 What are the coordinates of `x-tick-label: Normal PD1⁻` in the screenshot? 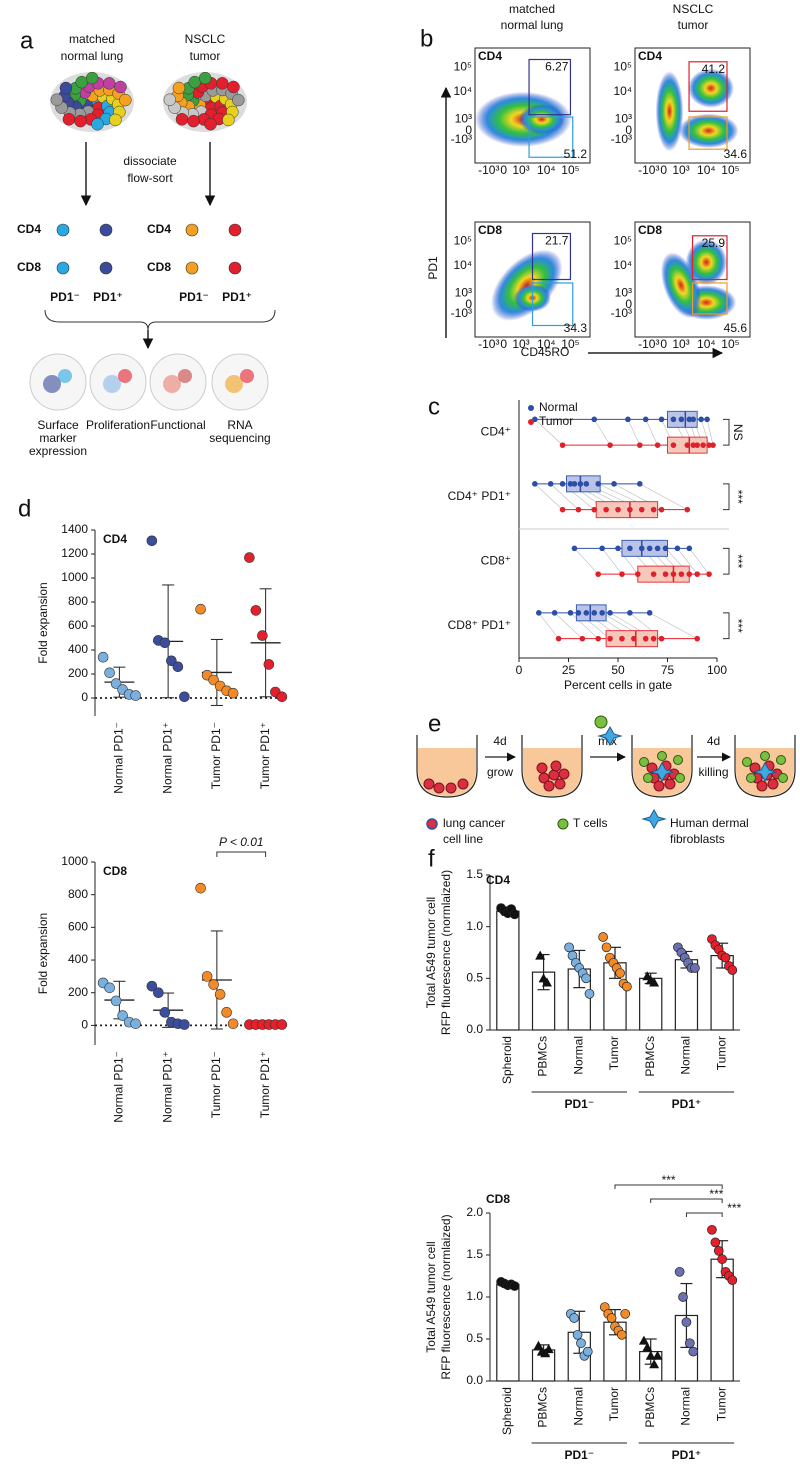 It's located at (119, 1087).